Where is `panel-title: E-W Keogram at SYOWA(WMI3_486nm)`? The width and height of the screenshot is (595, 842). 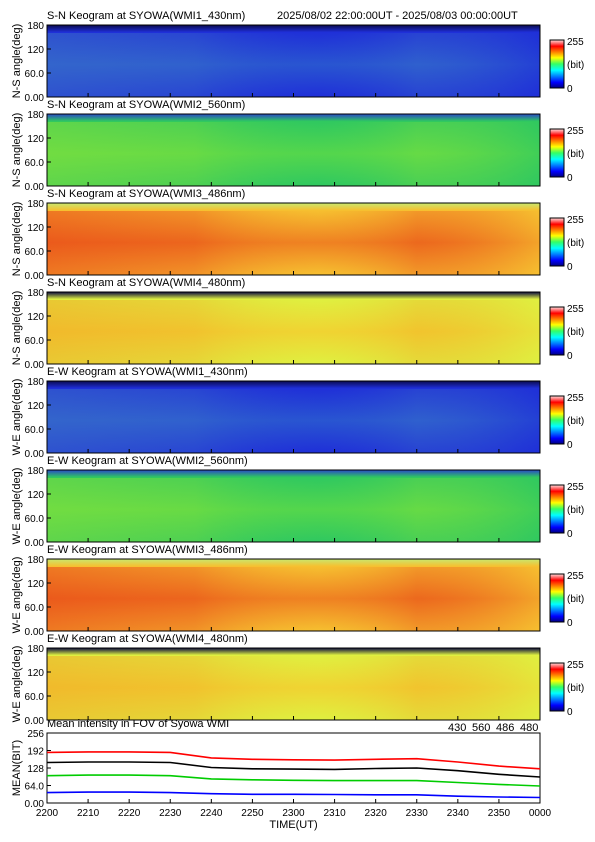 panel-title: E-W Keogram at SYOWA(WMI3_486nm) is located at coordinates (147, 550).